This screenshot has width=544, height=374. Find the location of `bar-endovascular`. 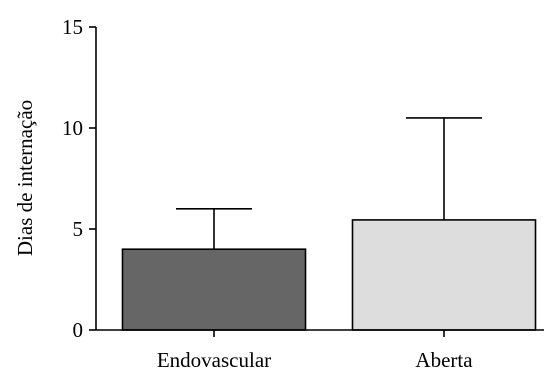

bar-endovascular is located at coordinates (214, 289).